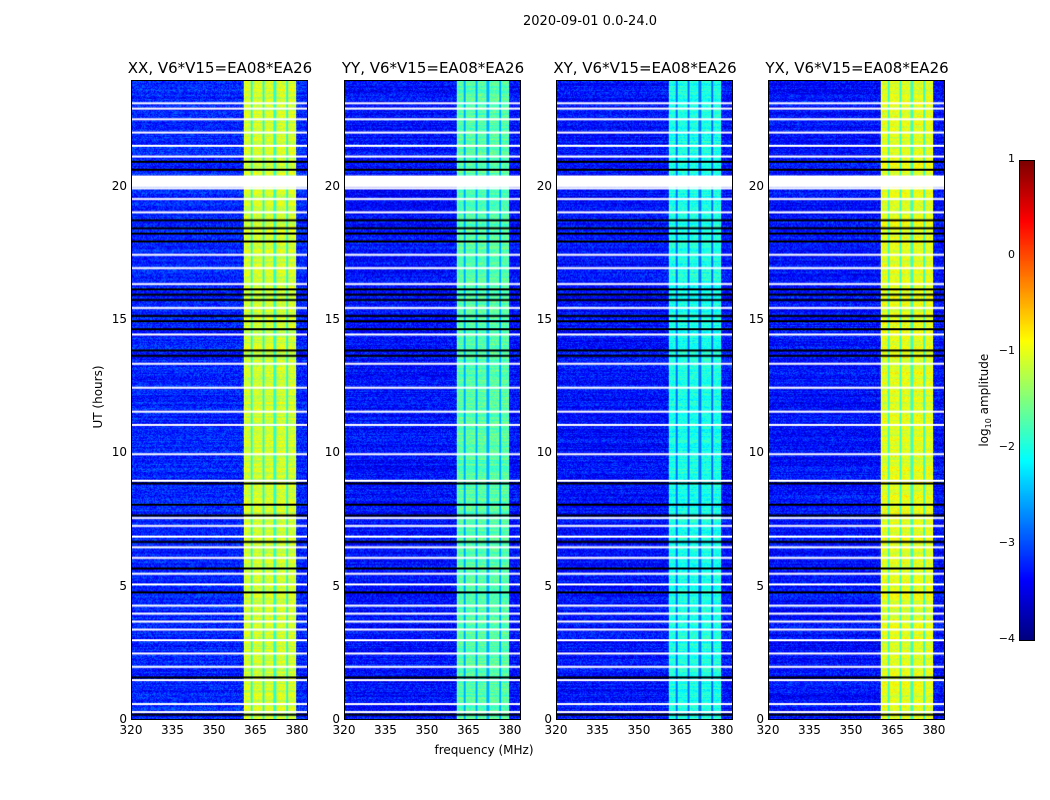  Describe the element at coordinates (433, 68) in the screenshot. I see `panel-title-yy: YY, V6*V15=EA08*EA26` at that location.